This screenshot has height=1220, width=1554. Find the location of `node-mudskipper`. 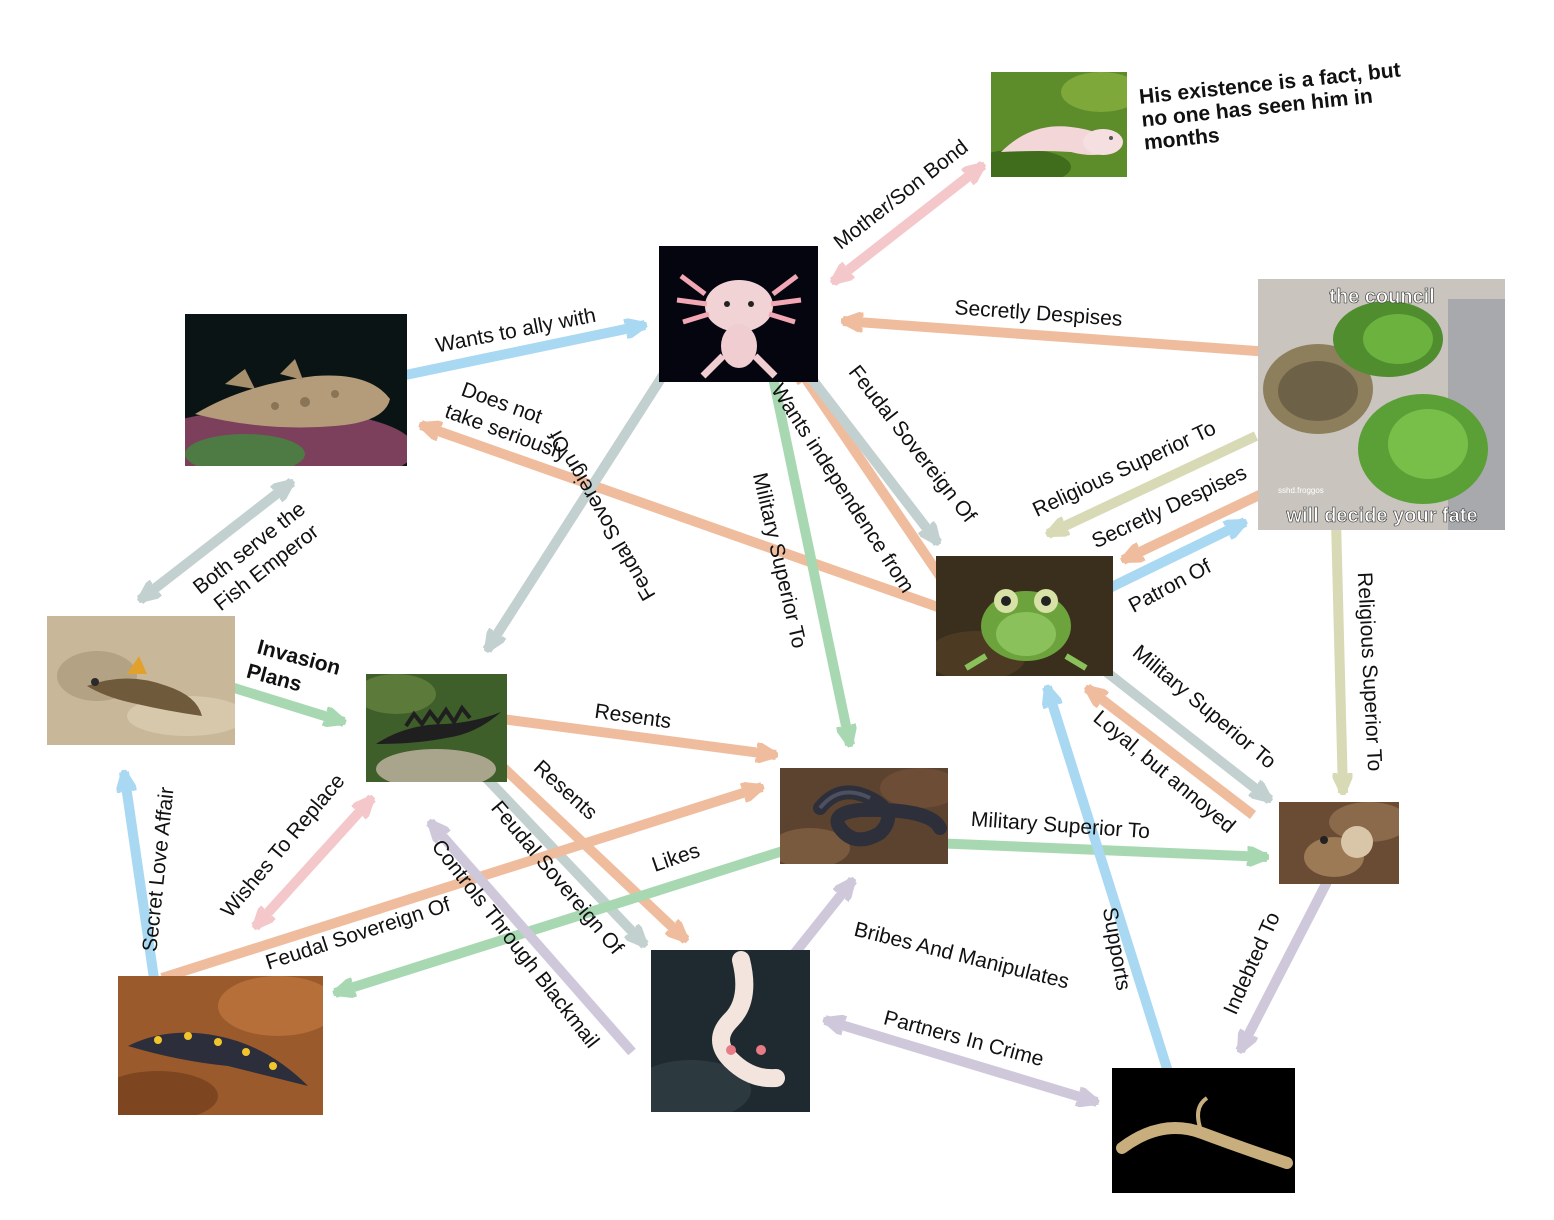

node-mudskipper is located at coordinates (141, 680).